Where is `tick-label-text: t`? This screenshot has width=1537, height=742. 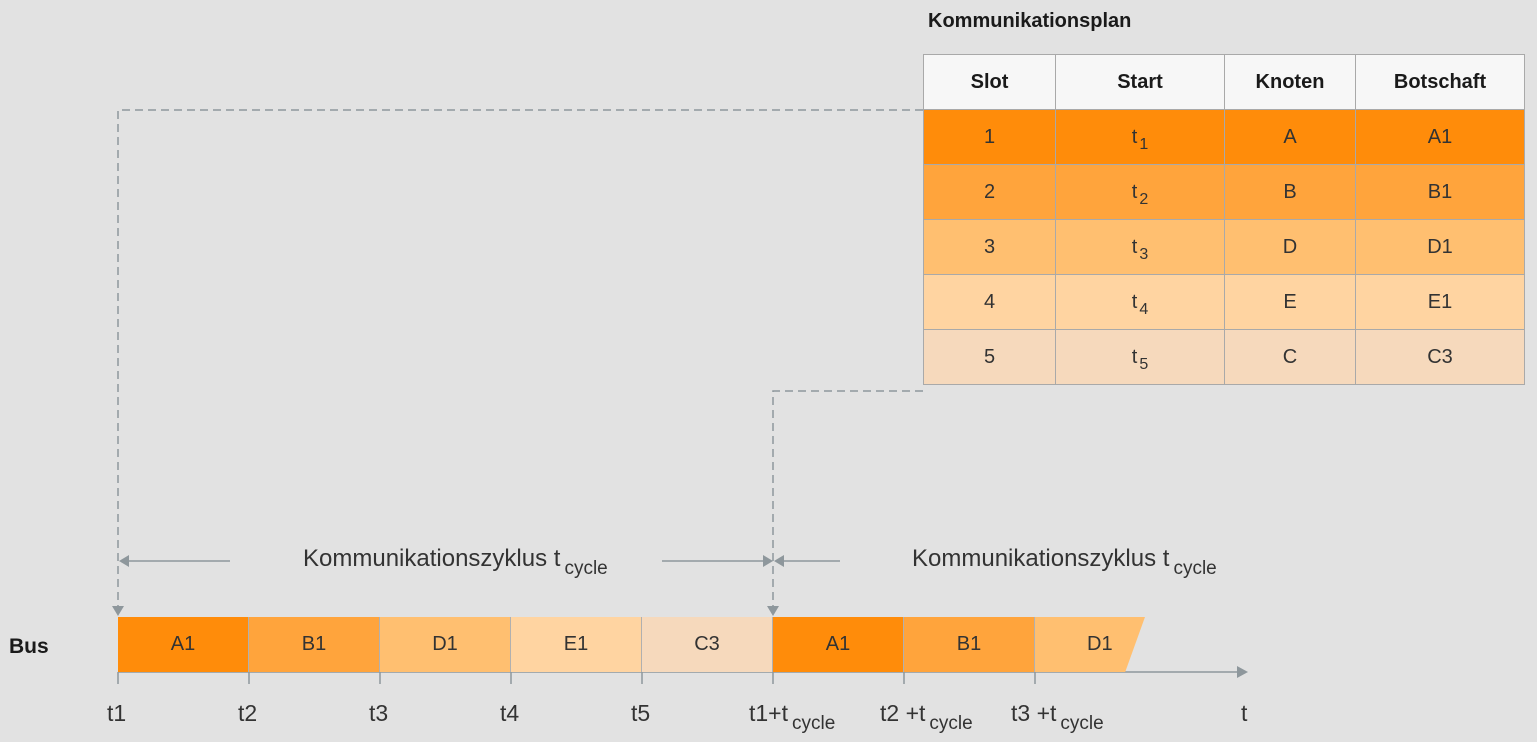
tick-label-text: t is located at coordinates (1244, 713).